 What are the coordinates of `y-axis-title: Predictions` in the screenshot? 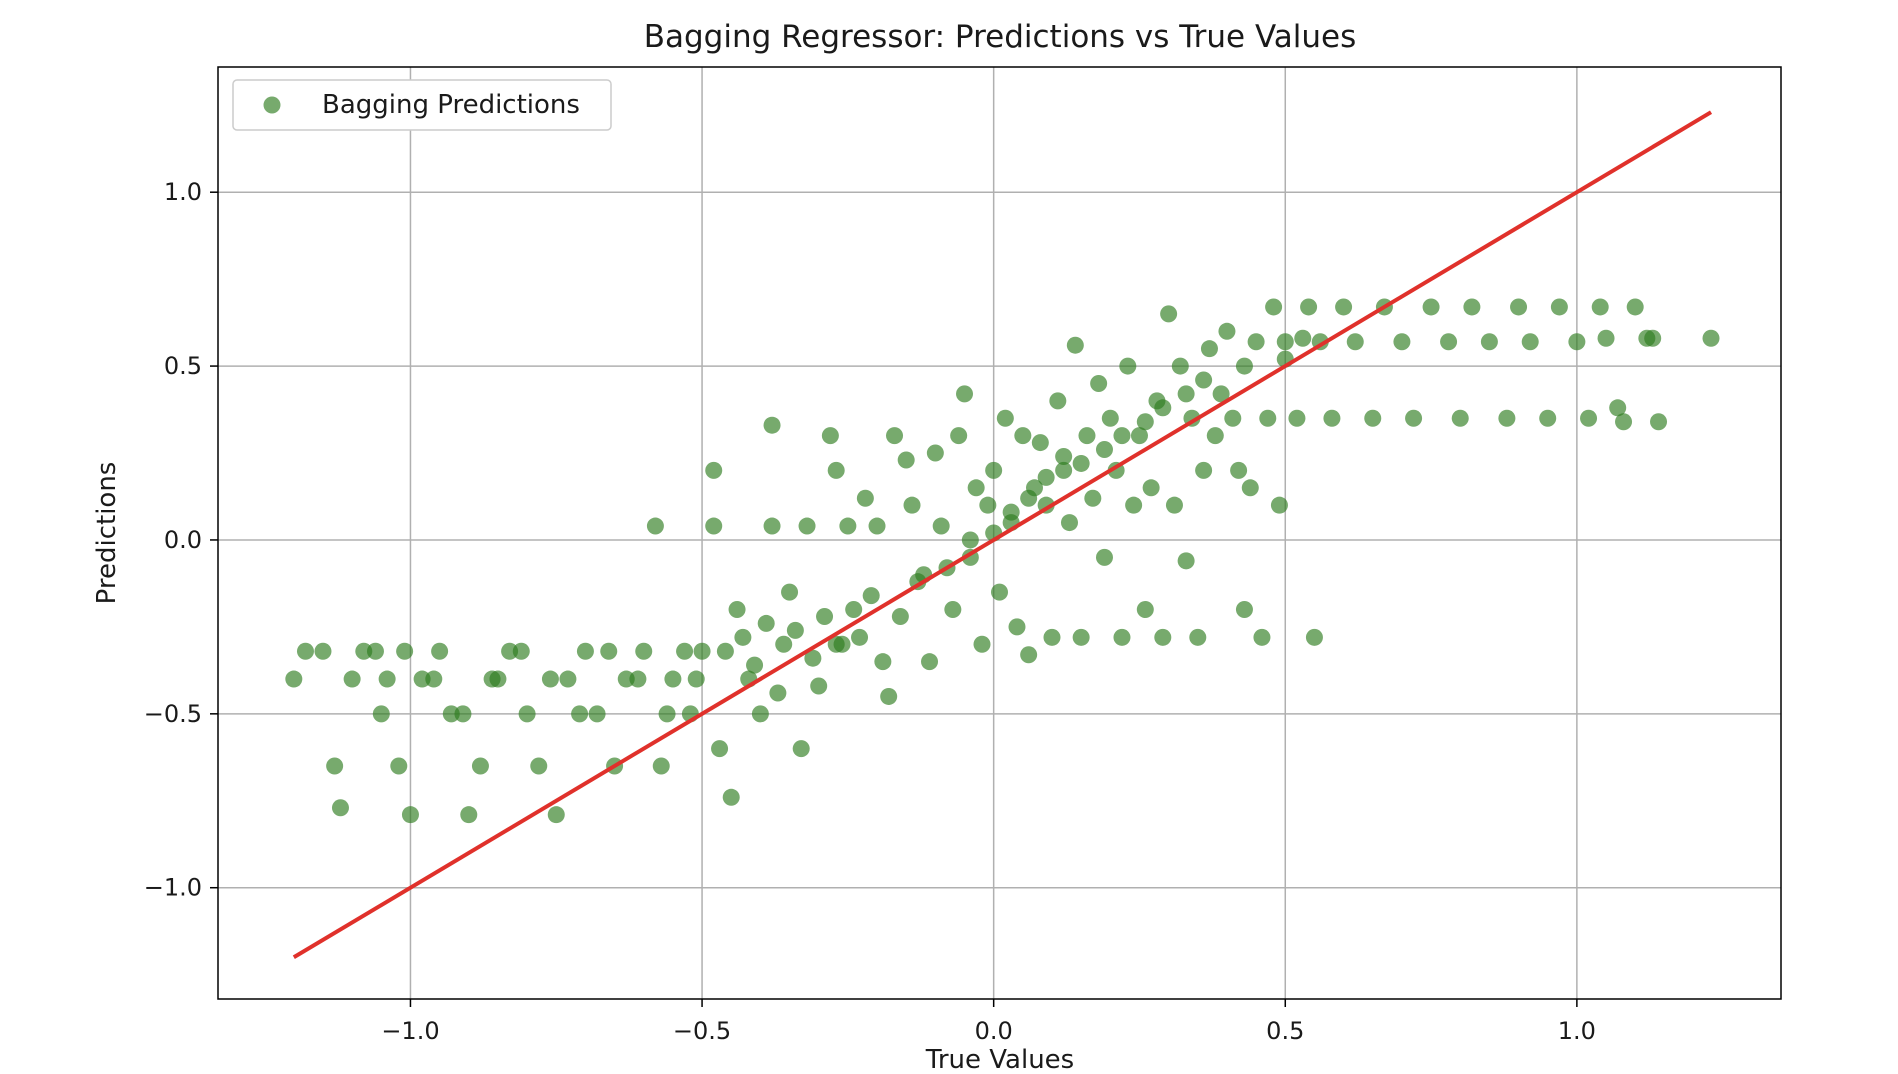 It's located at (107, 533).